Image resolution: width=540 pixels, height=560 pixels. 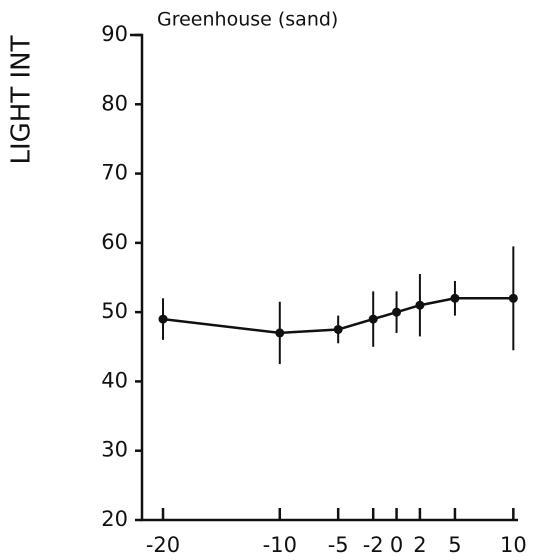 I want to click on data-line, so click(x=338, y=316).